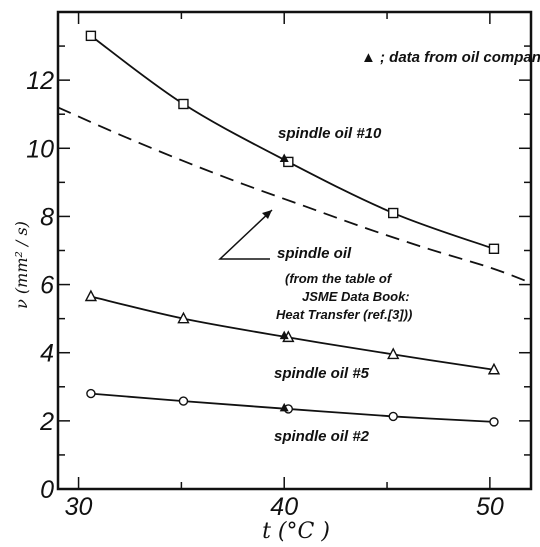  What do you see at coordinates (356, 296) in the screenshot?
I see `note-line-2: JSME Data Book:` at bounding box center [356, 296].